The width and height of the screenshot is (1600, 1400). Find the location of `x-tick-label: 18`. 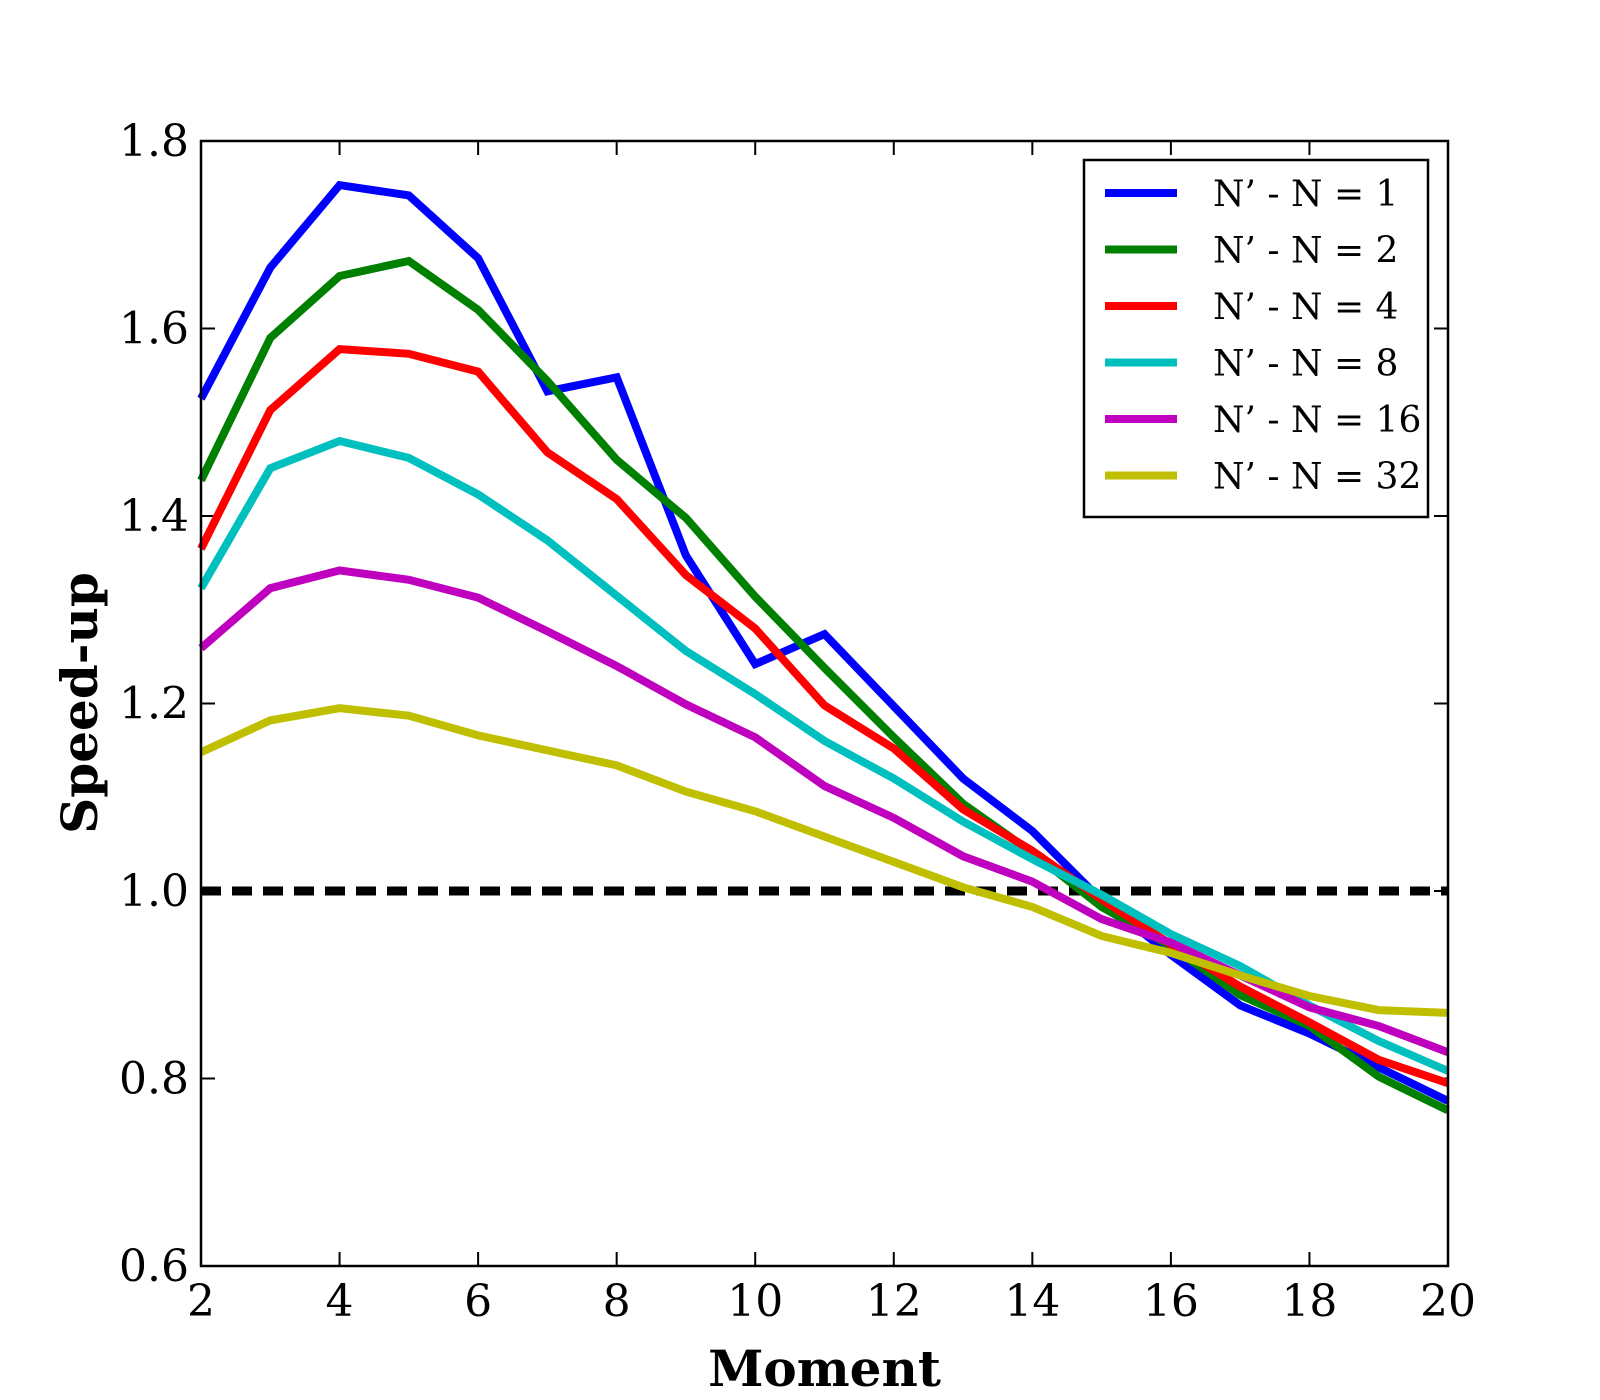

x-tick-label: 18 is located at coordinates (1309, 1301).